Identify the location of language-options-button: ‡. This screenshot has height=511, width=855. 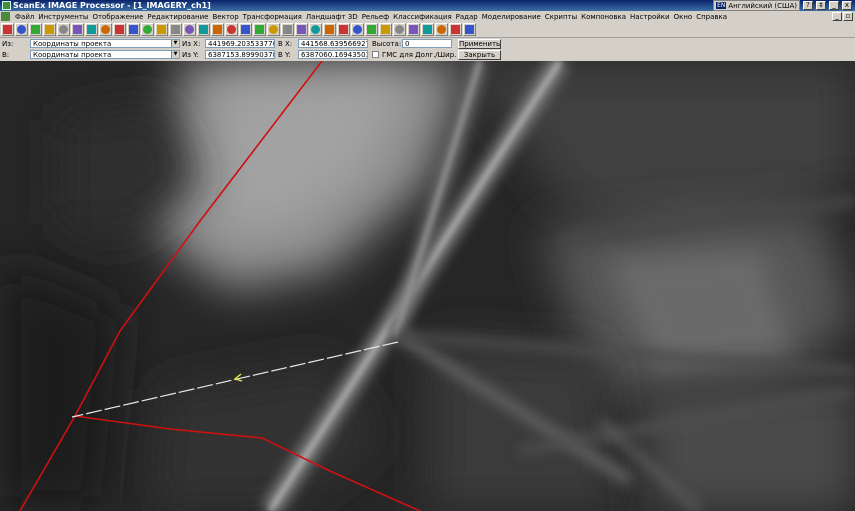
(821, 5).